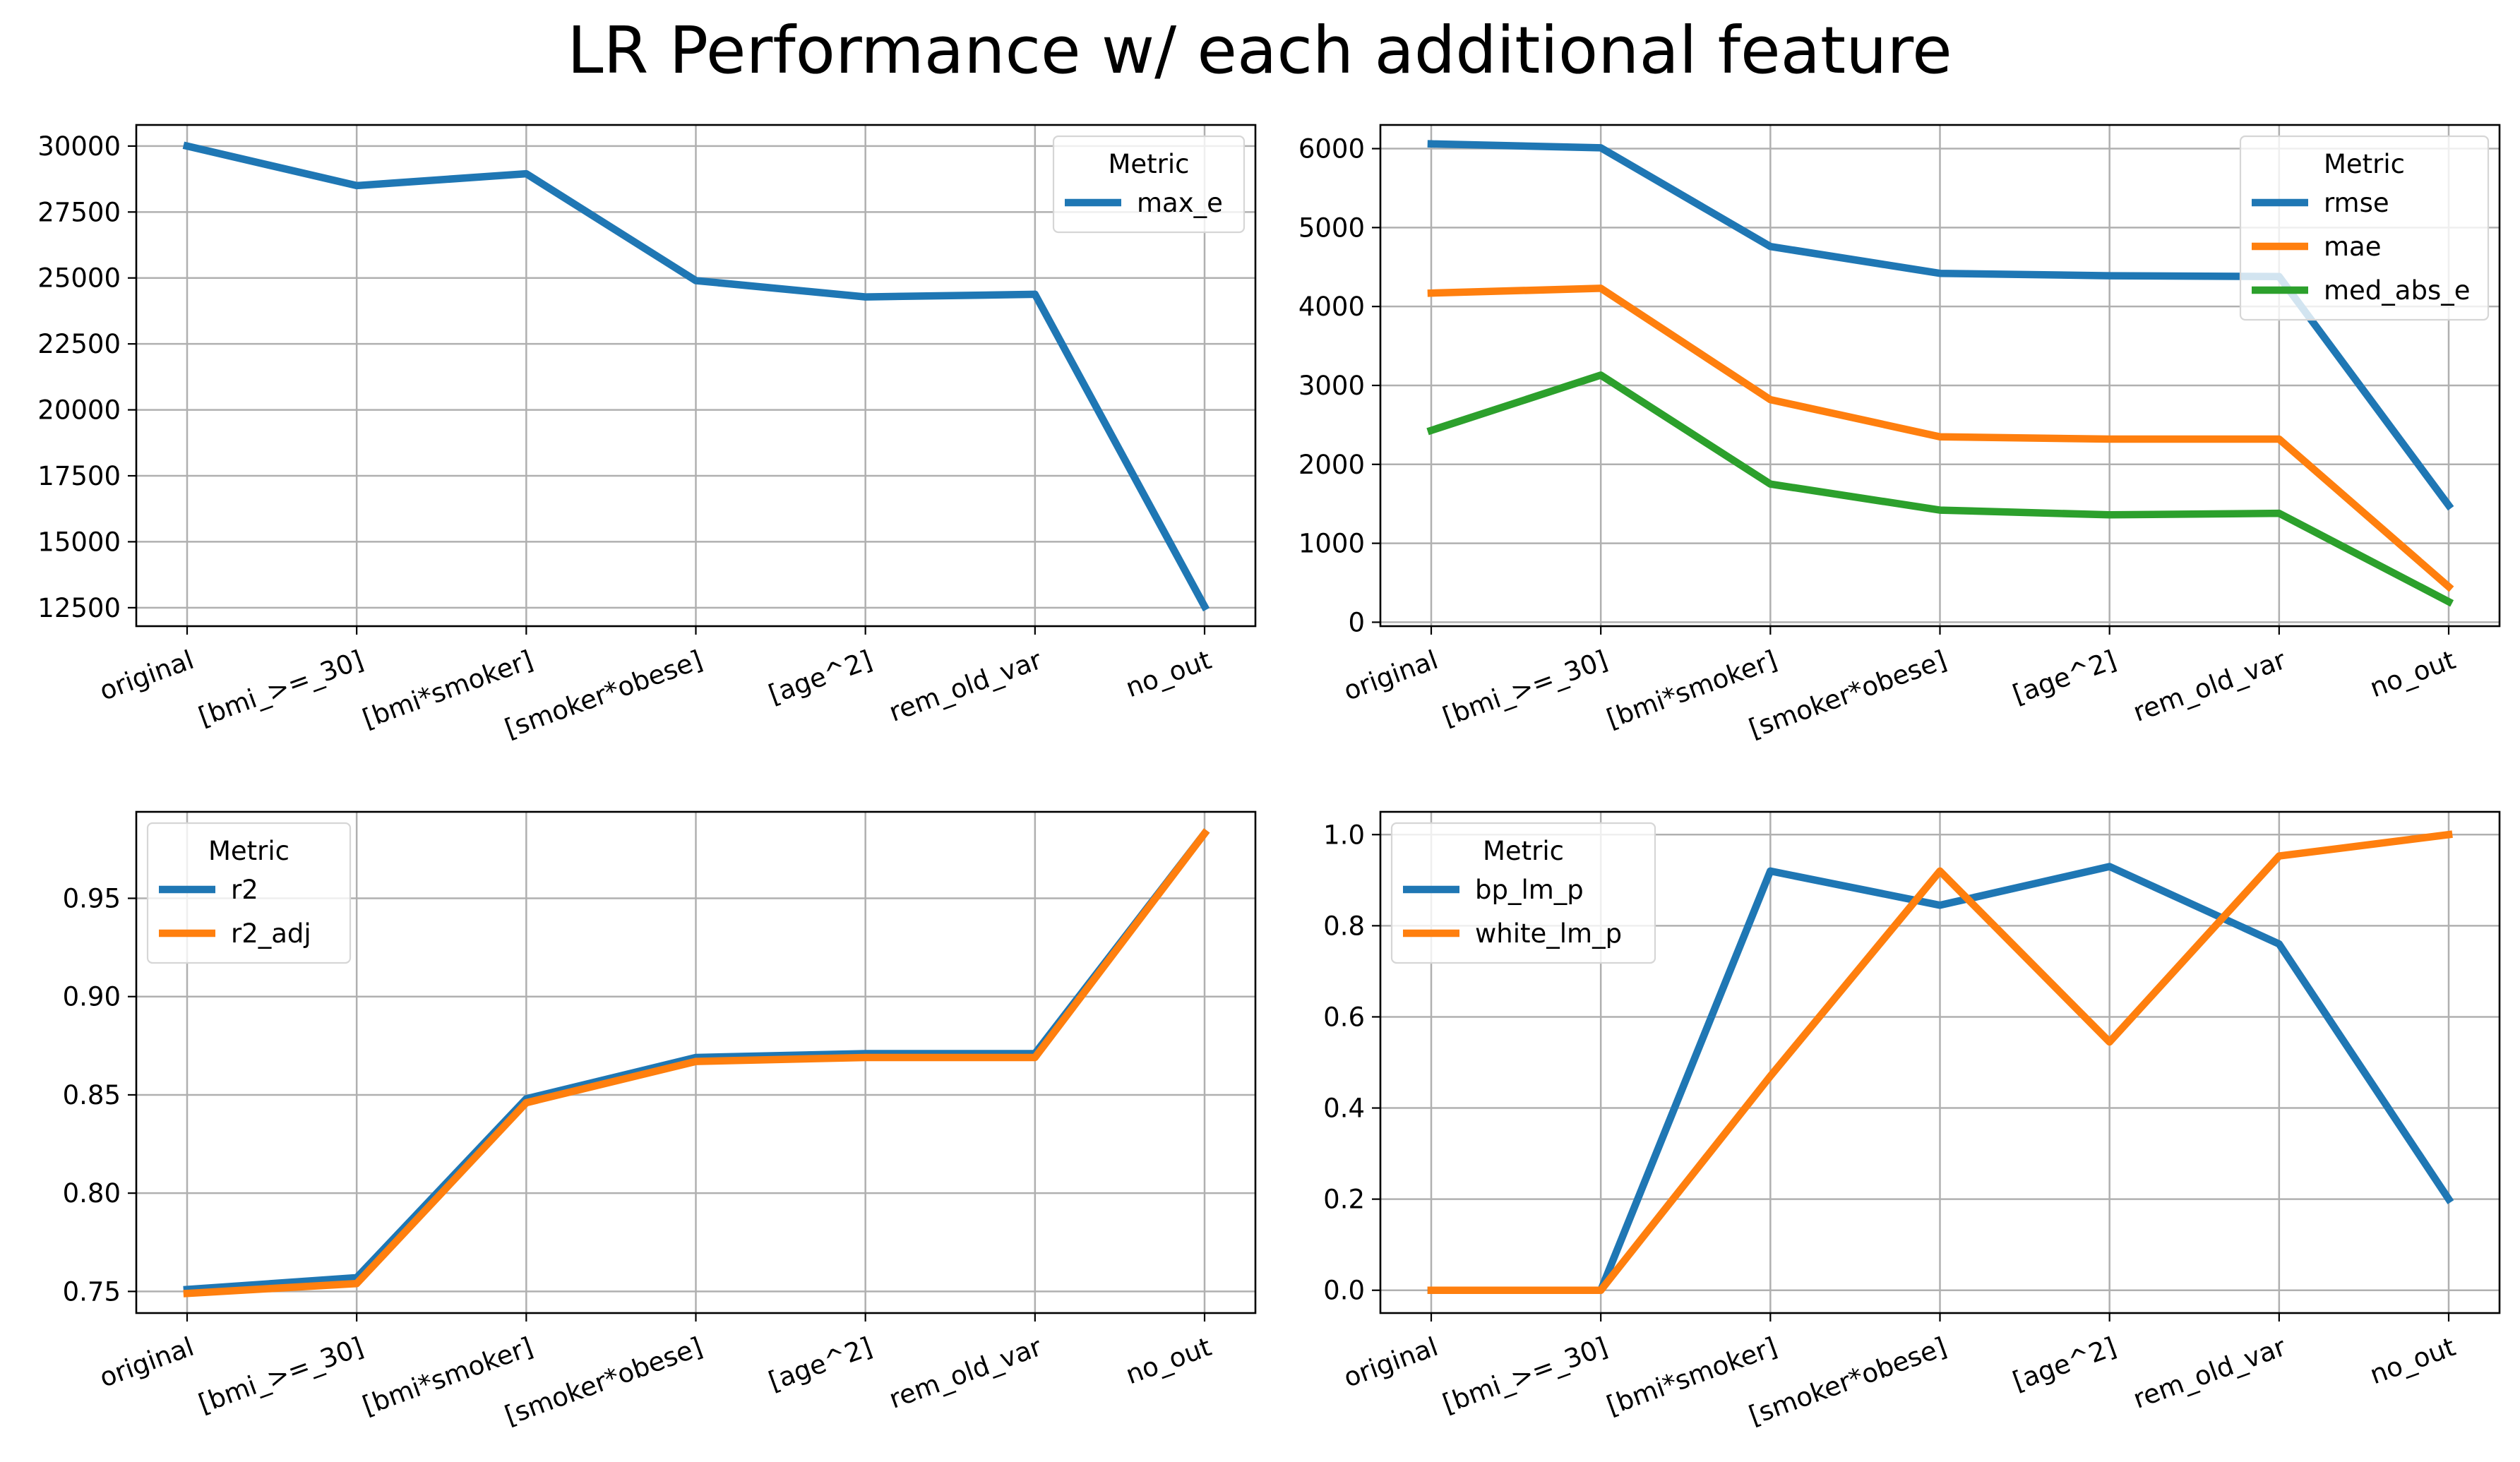  What do you see at coordinates (79, 146) in the screenshot?
I see `y-tick-label: 30000` at bounding box center [79, 146].